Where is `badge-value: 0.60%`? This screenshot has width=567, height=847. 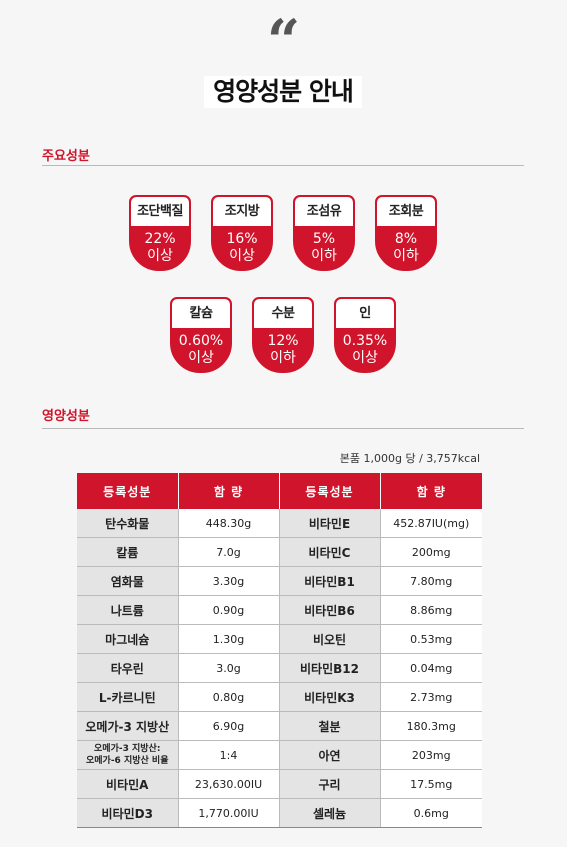 badge-value: 0.60% is located at coordinates (201, 341).